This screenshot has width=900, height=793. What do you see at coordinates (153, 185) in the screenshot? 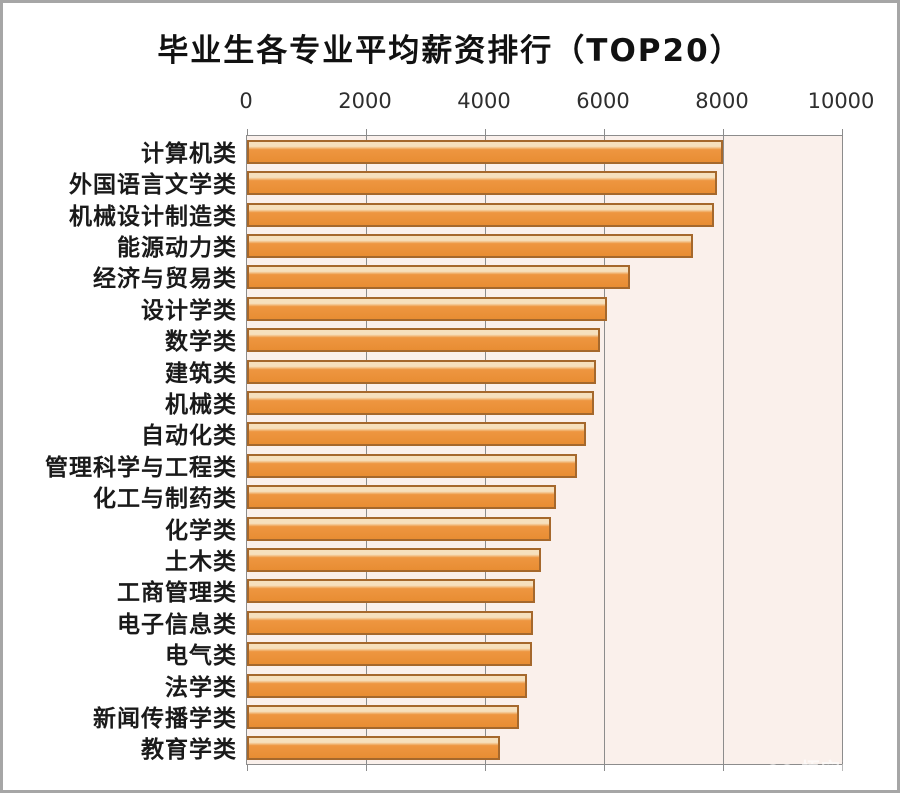
I see `category-label: 外国语言文学类` at bounding box center [153, 185].